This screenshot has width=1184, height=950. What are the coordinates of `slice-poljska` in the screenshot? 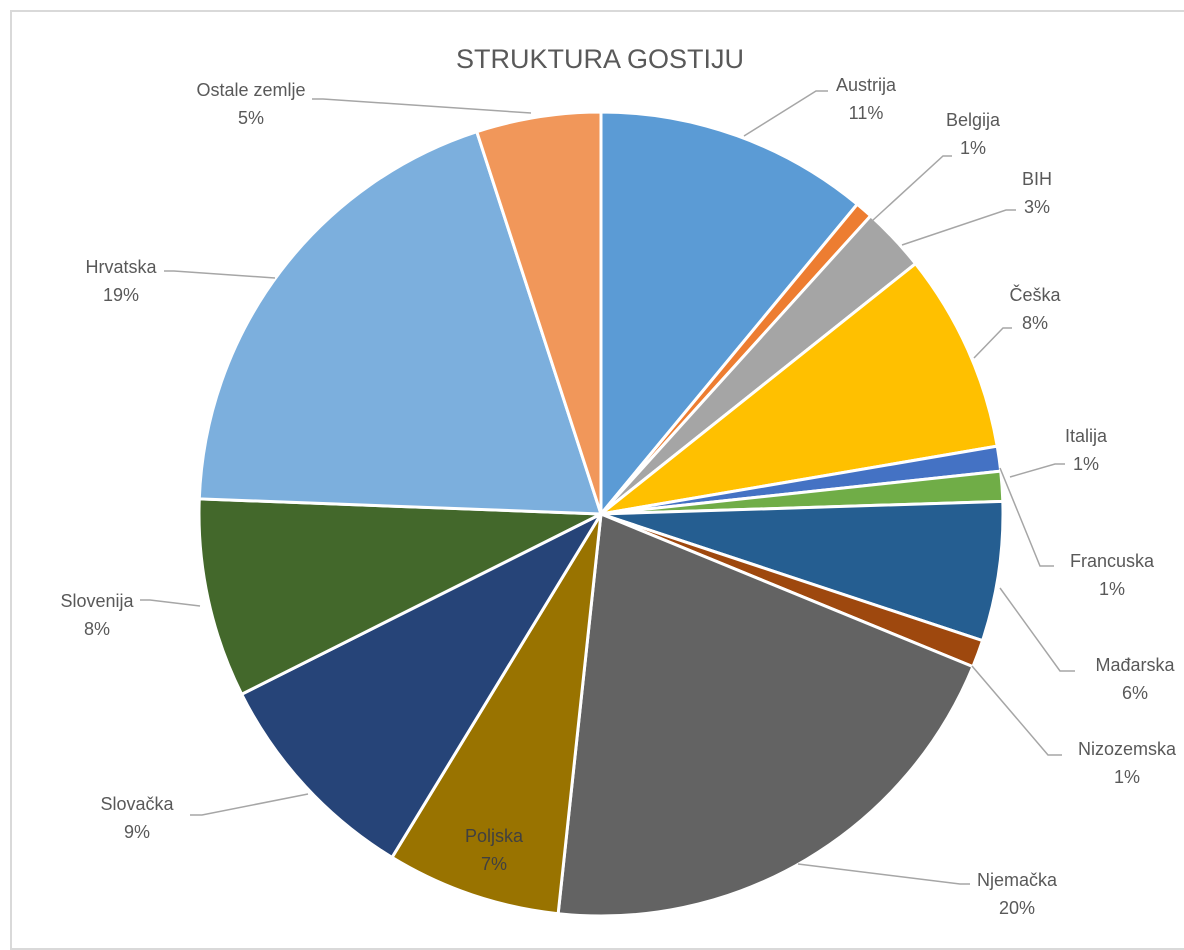 It's located at (496, 714).